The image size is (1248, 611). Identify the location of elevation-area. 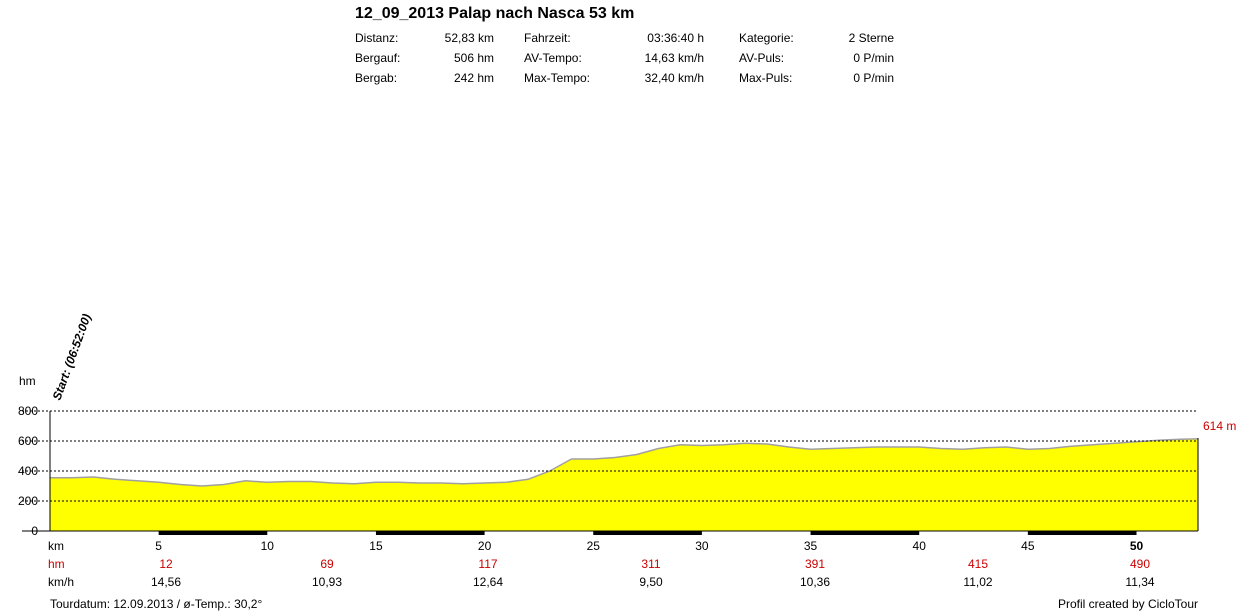
(624, 484).